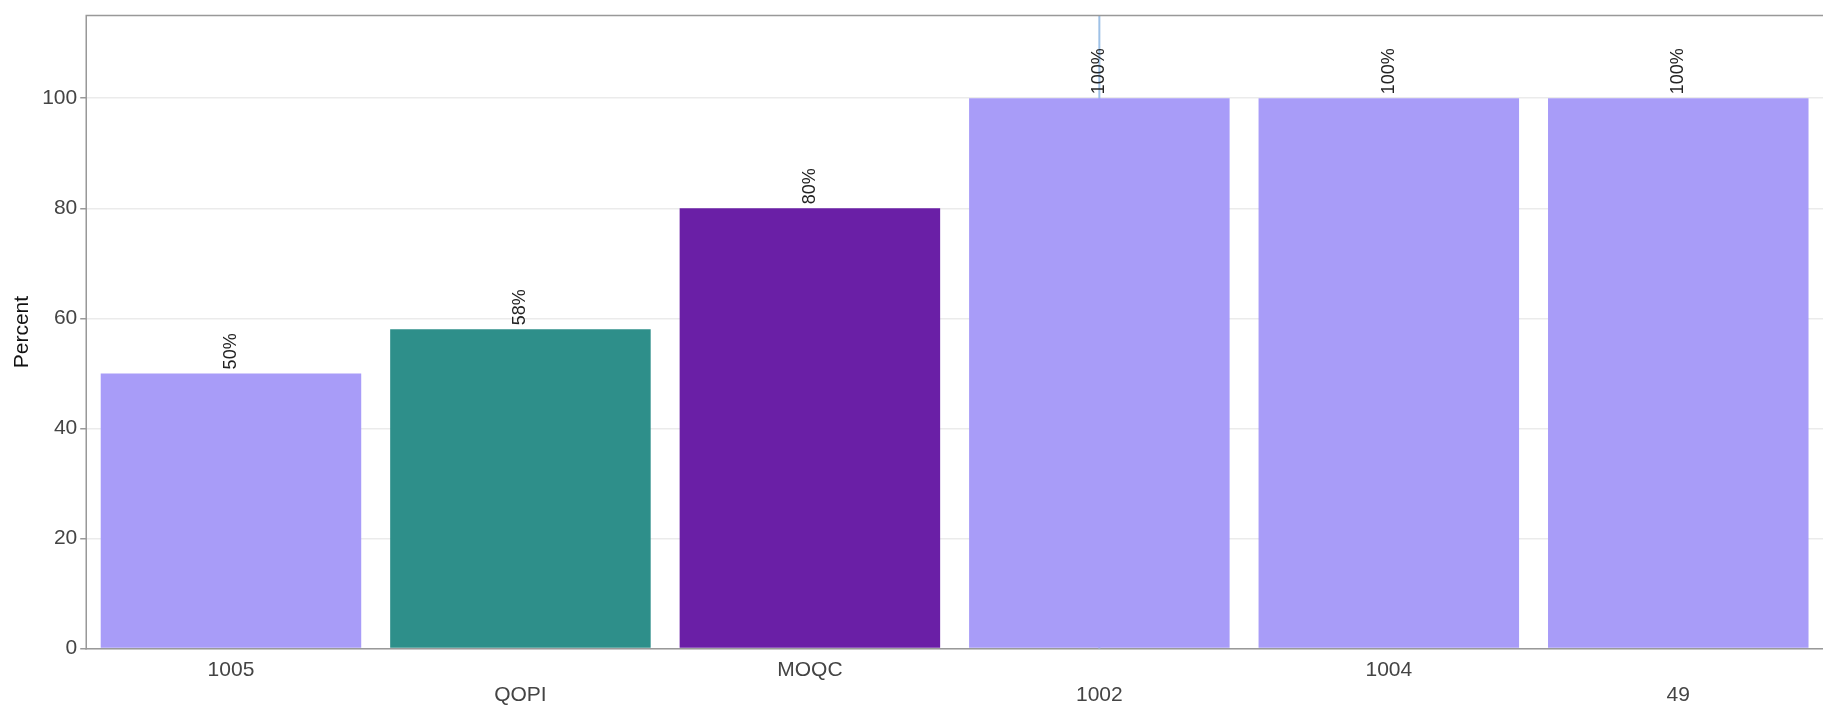 Image resolution: width=1823 pixels, height=715 pixels. What do you see at coordinates (520, 694) in the screenshot?
I see `x-tick-label: QOPI` at bounding box center [520, 694].